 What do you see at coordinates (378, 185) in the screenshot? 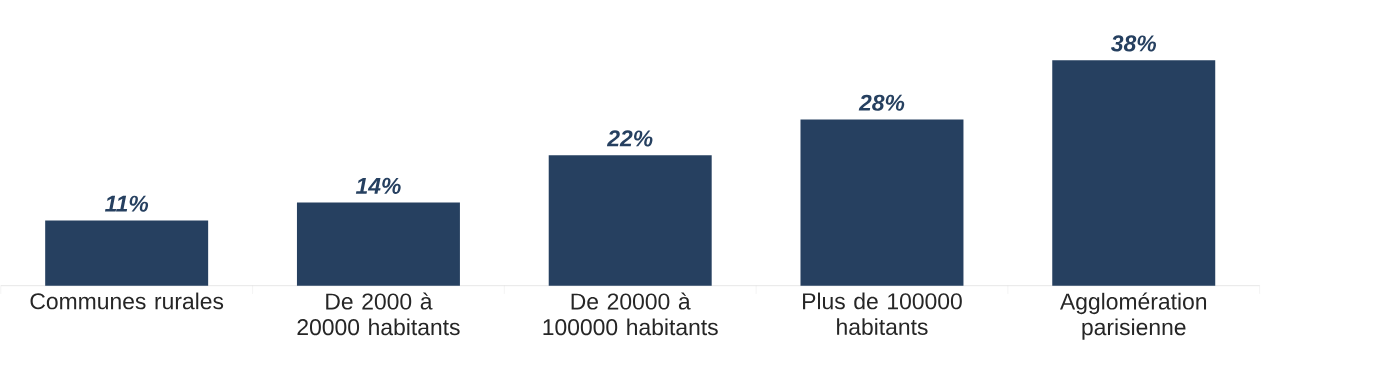
I see `data-label: 14%` at bounding box center [378, 185].